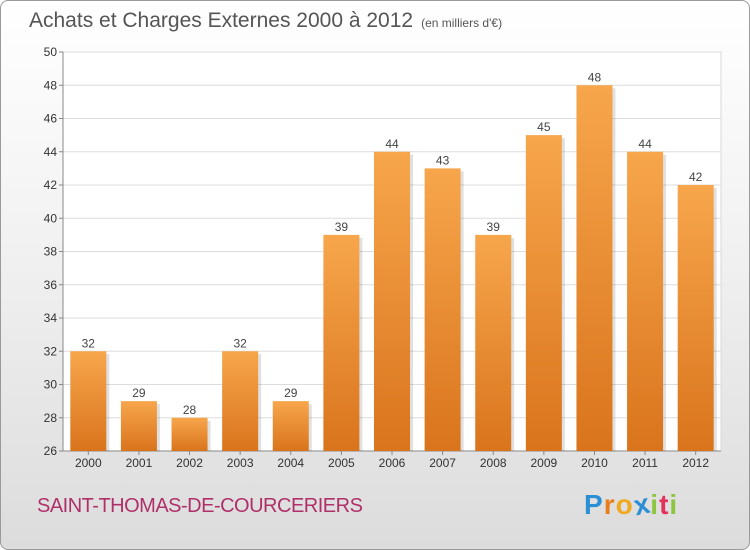  I want to click on y-tick-label: 48, so click(51, 85).